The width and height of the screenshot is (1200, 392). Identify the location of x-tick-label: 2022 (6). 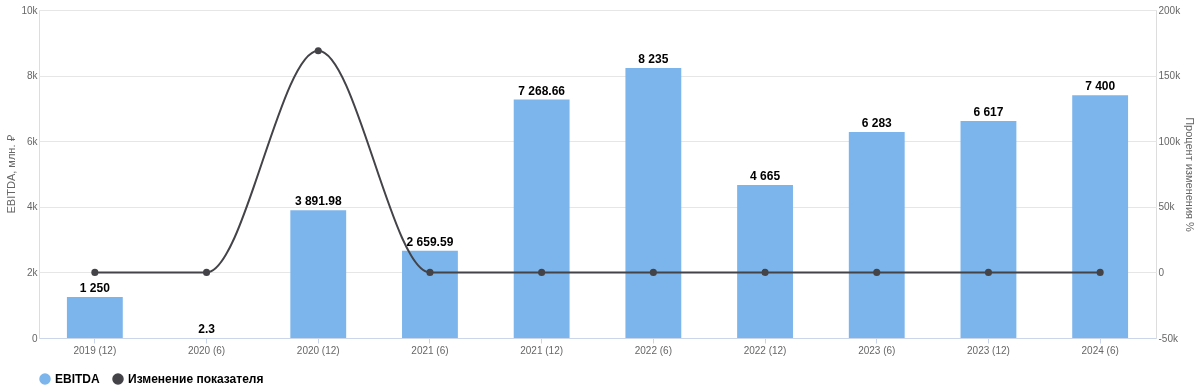
(653, 350).